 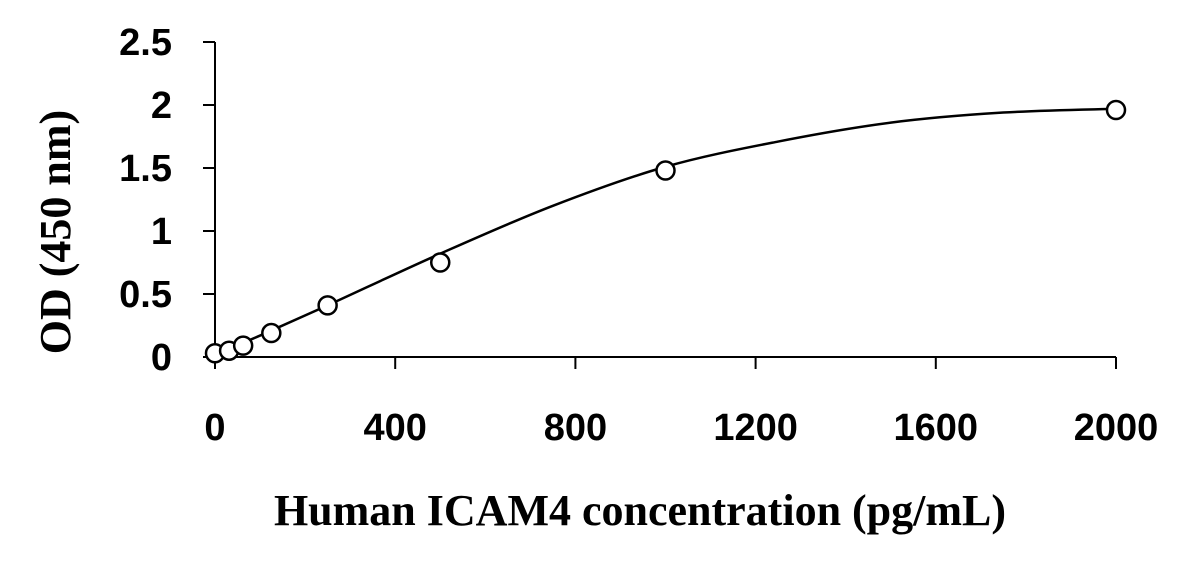 I want to click on x-tick-label: 400, so click(x=394, y=428).